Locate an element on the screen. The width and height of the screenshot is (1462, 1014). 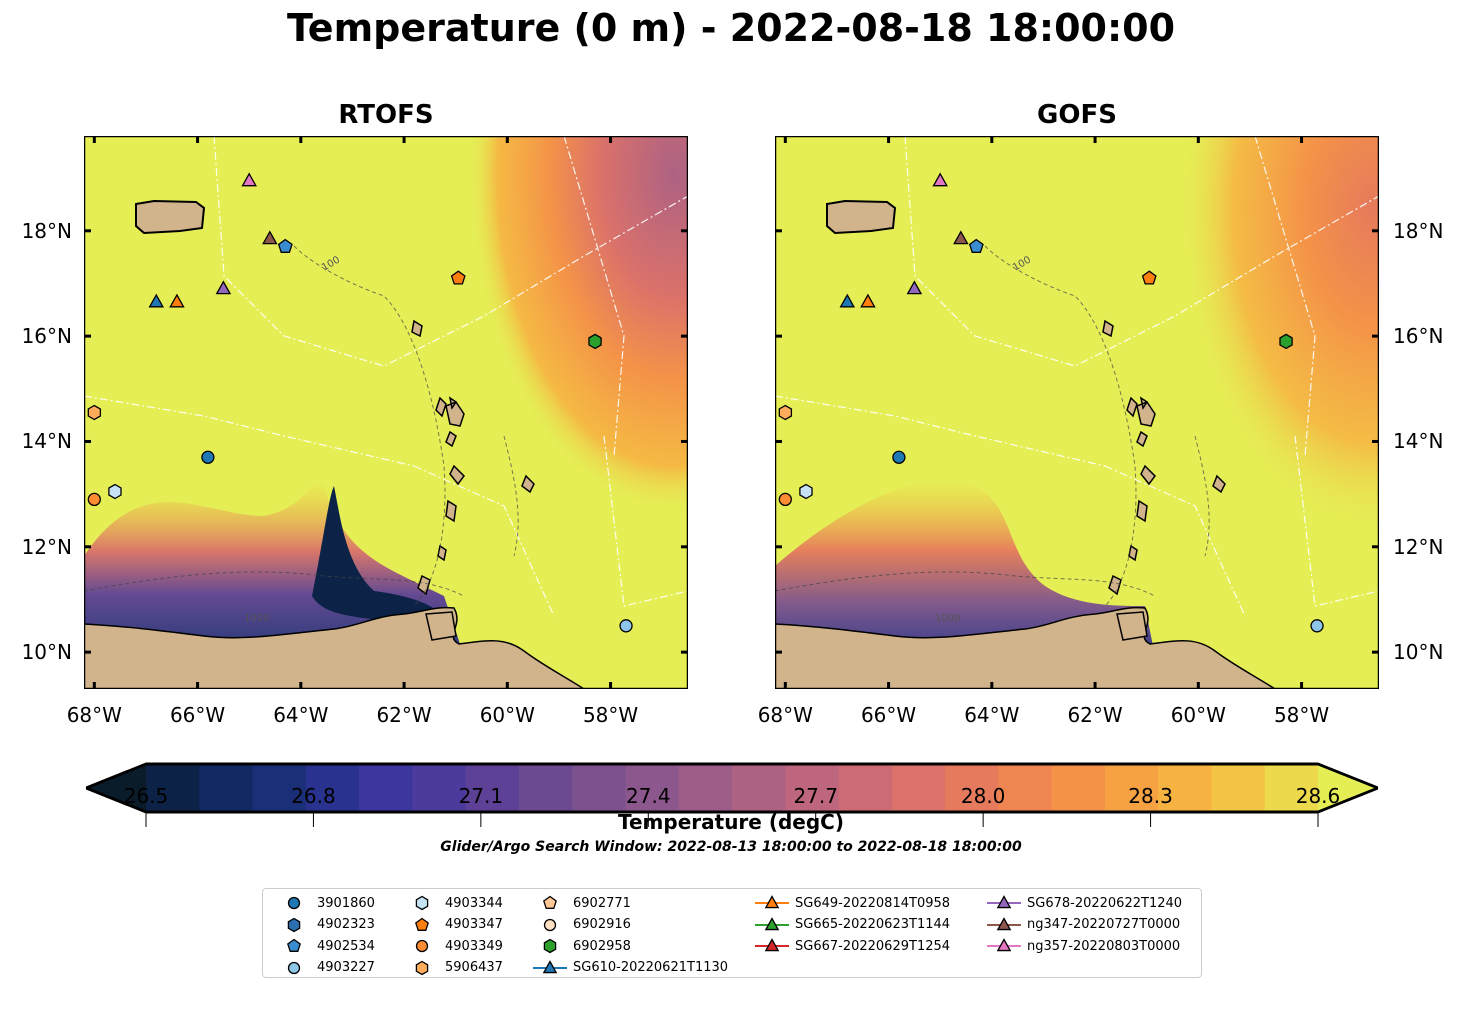
legend-item: SG678-20220622T1240 is located at coordinates (1084, 903).